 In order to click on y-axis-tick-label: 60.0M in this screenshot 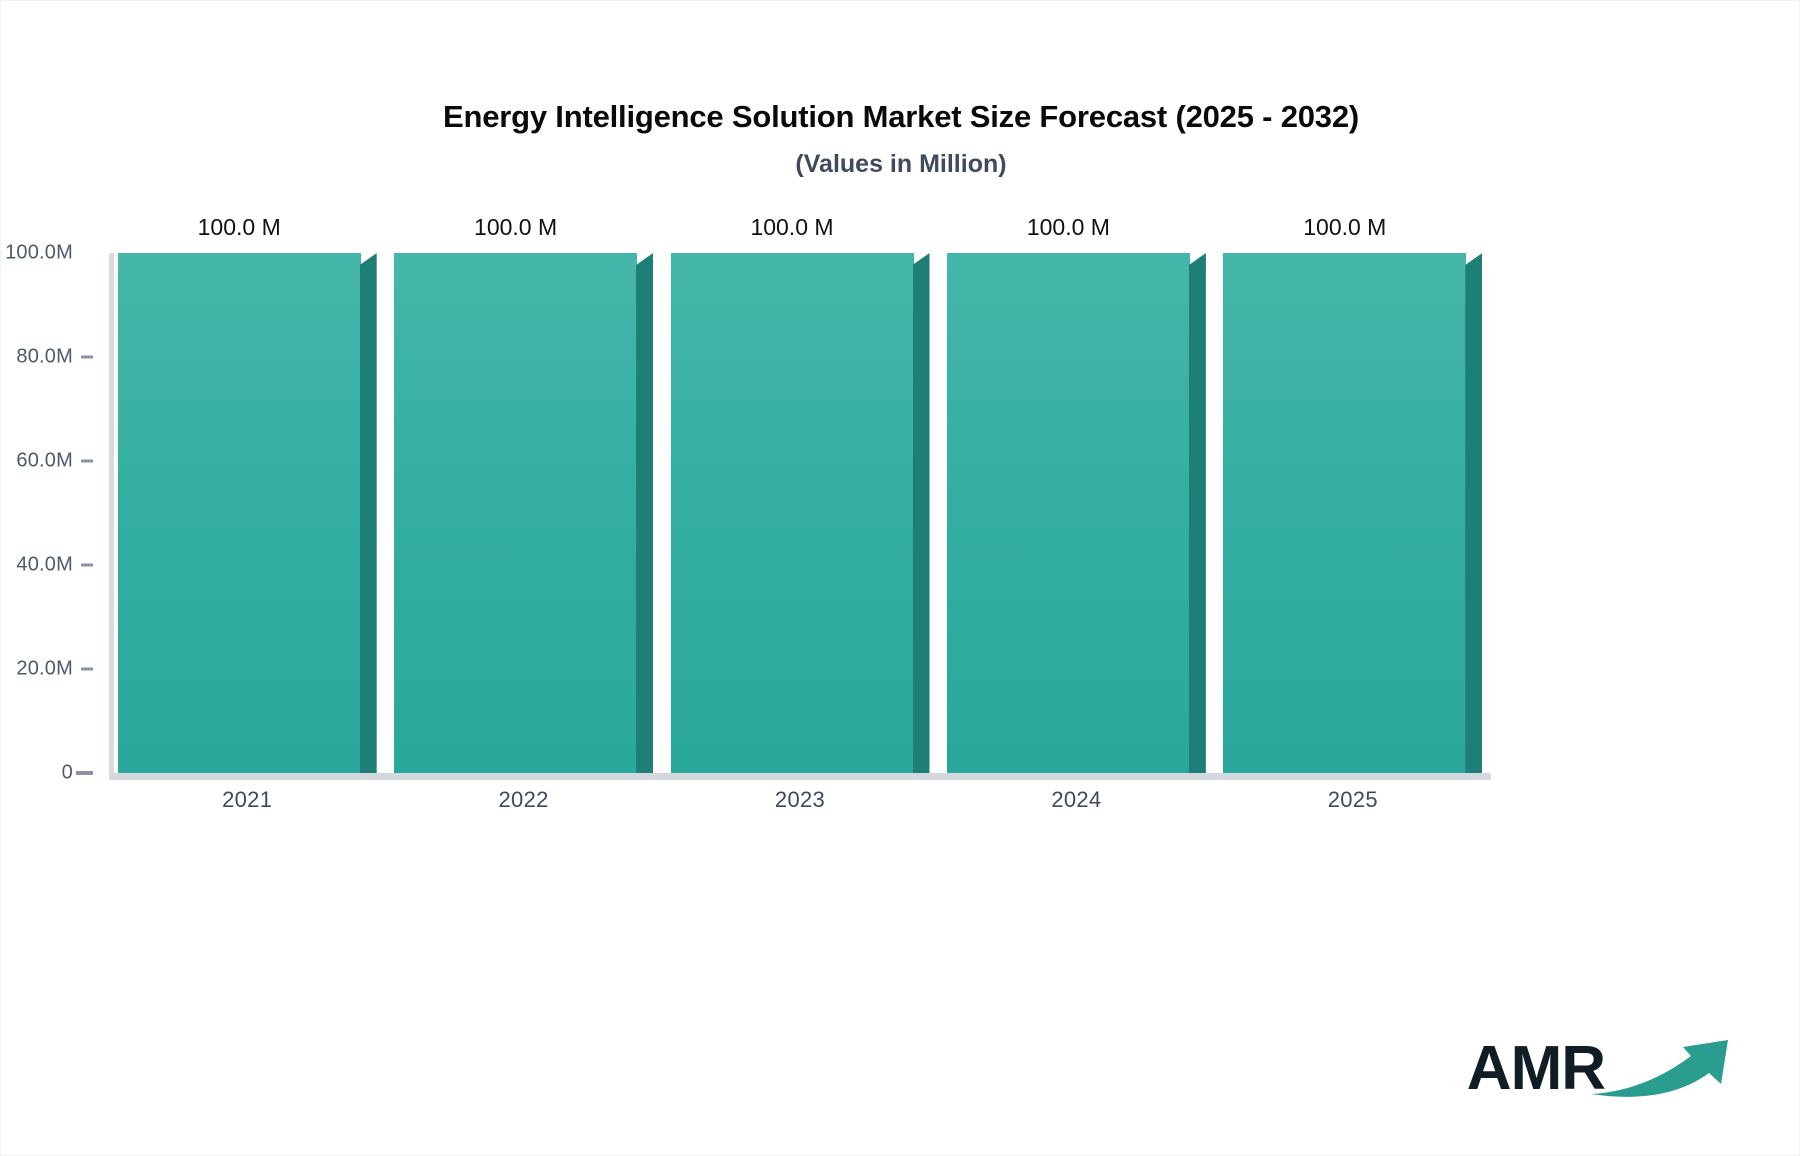, I will do `click(44, 460)`.